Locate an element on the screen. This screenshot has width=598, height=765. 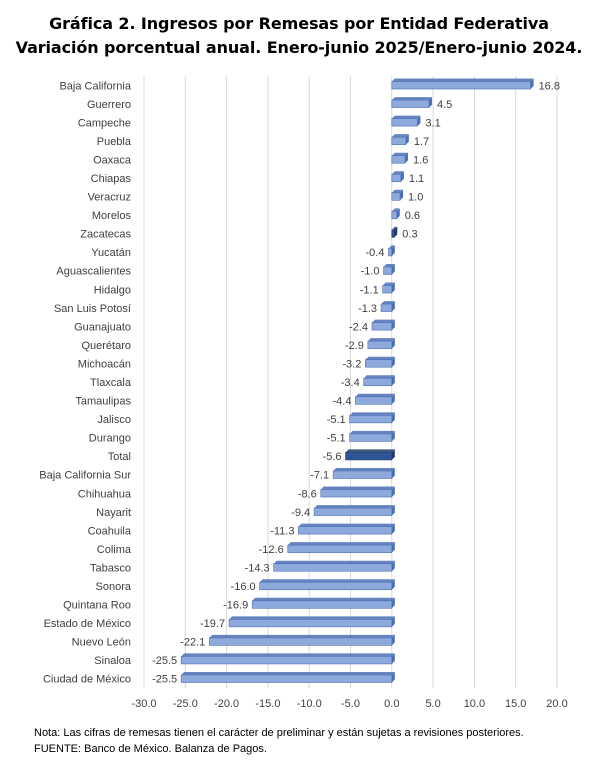
data-label: -8.6 is located at coordinates (307, 494).